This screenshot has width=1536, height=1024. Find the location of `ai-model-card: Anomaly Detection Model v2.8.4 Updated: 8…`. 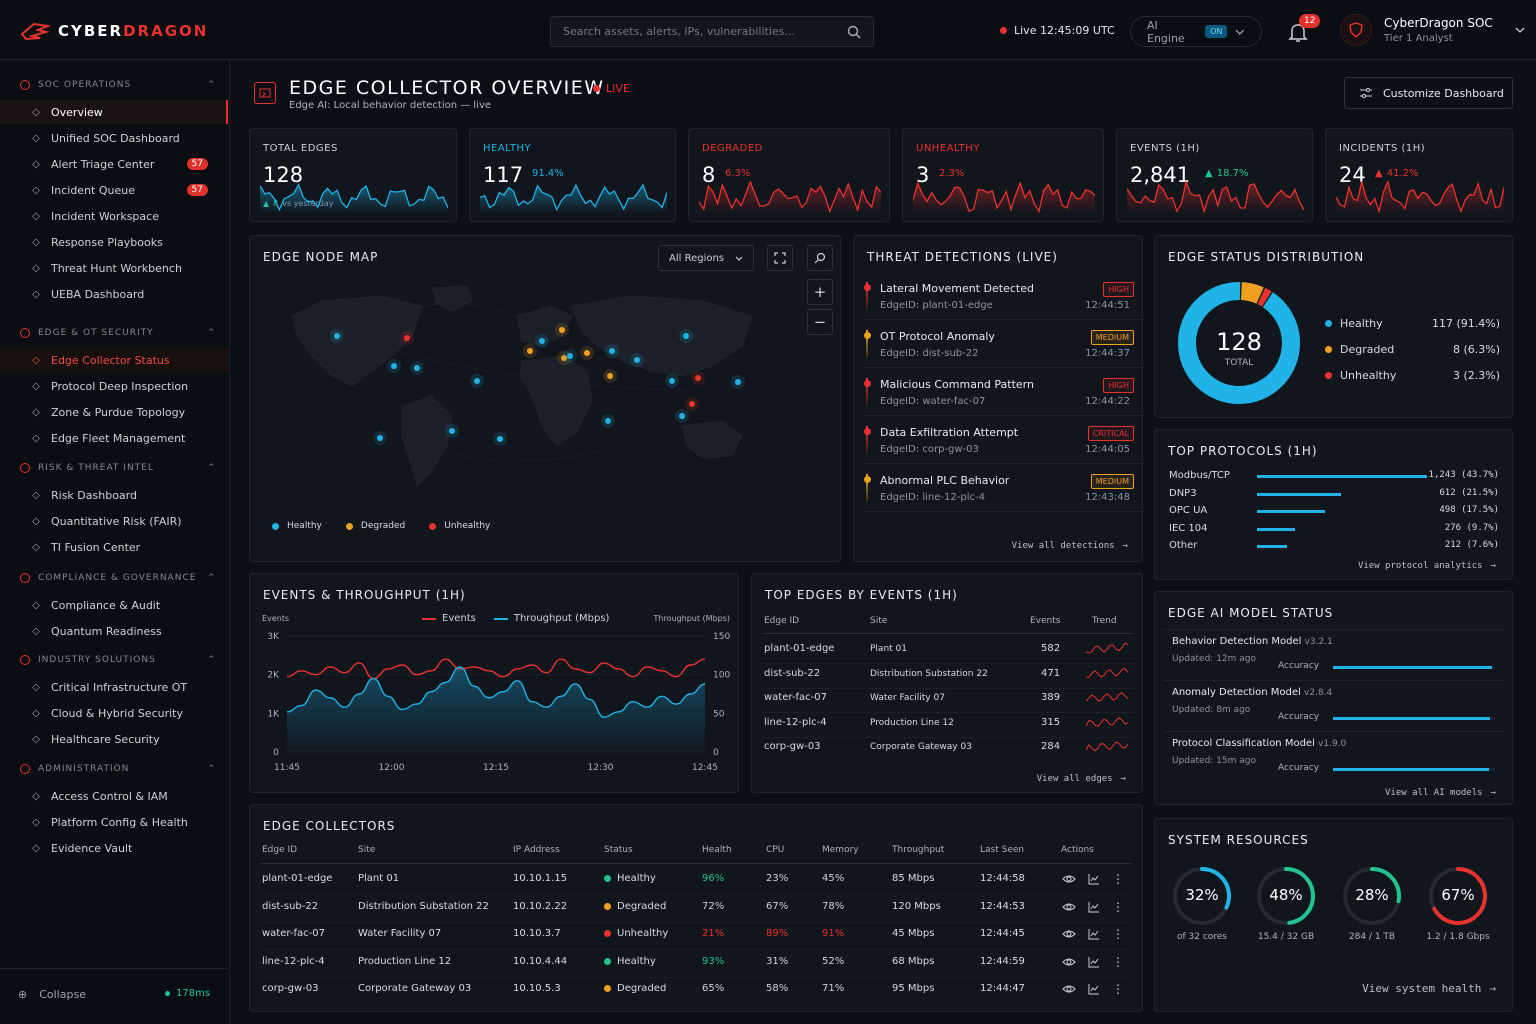

ai-model-card: Anomaly Detection Model v2.8.4 Updated: 8… is located at coordinates (1333, 705).